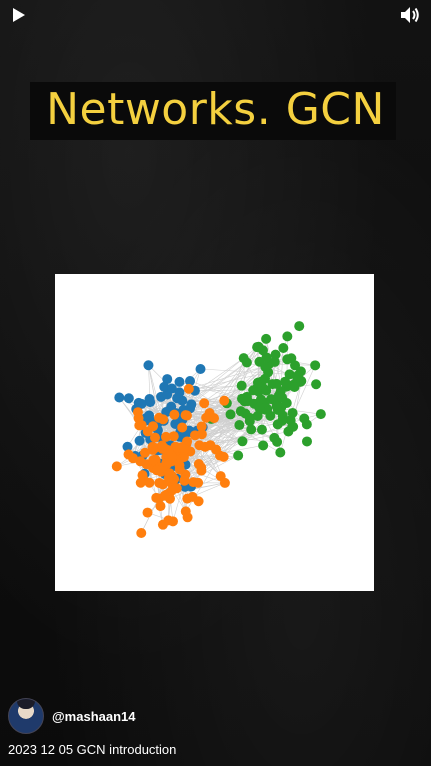 The width and height of the screenshot is (431, 766). I want to click on network-graph, so click(218, 429).